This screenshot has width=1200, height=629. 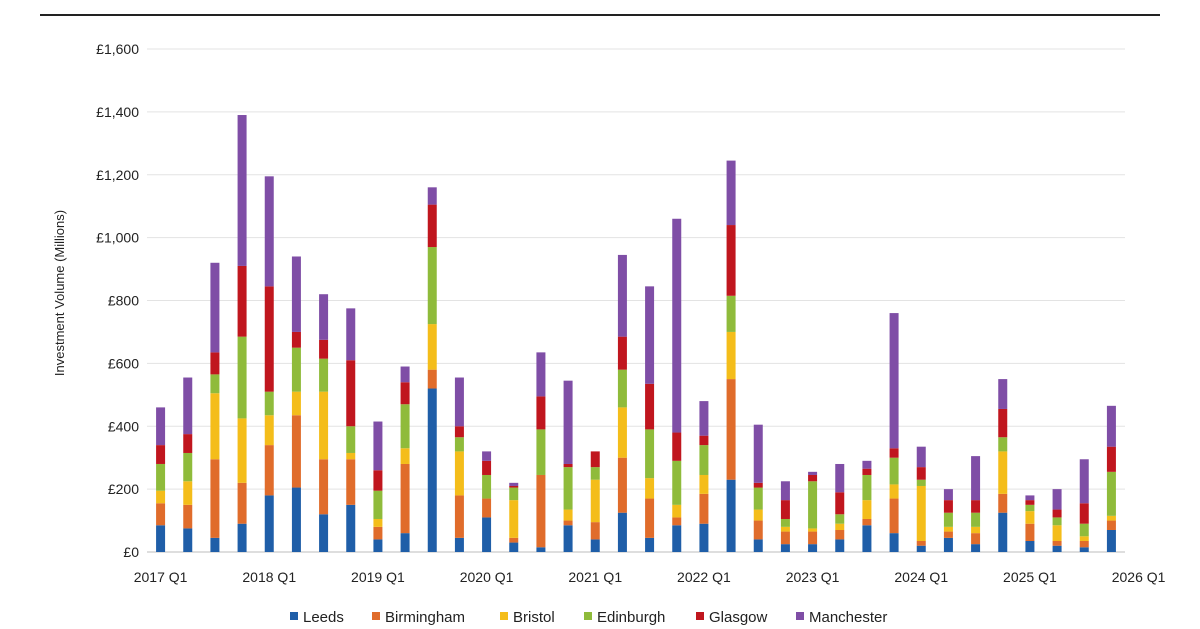 What do you see at coordinates (848, 617) in the screenshot?
I see `legend-label: Manchester` at bounding box center [848, 617].